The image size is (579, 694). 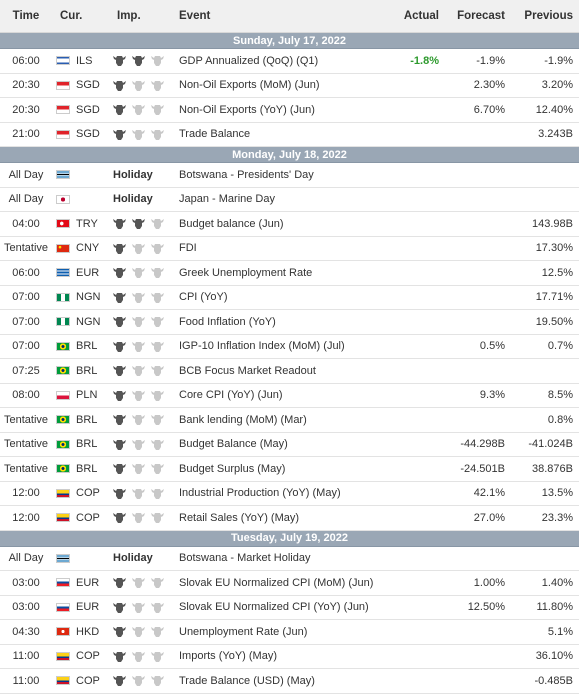 I want to click on col-currency-header: Cur., so click(x=79, y=16).